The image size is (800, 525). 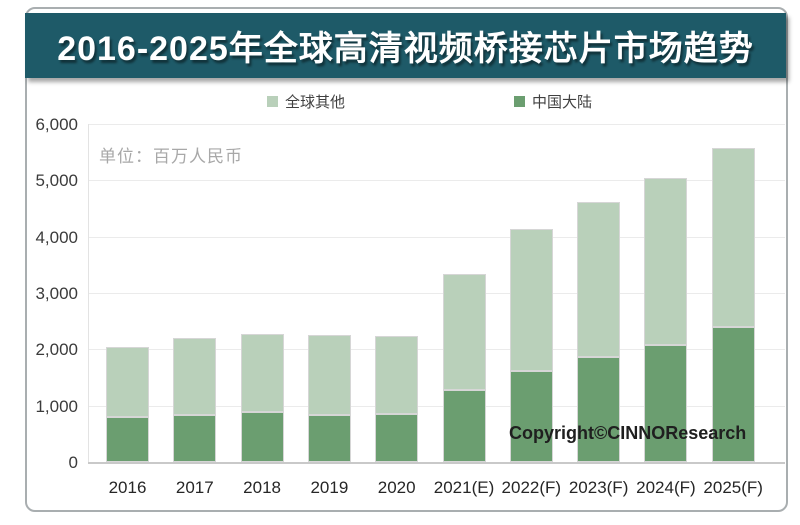 I want to click on bar-segment-others-2018, so click(x=262, y=373).